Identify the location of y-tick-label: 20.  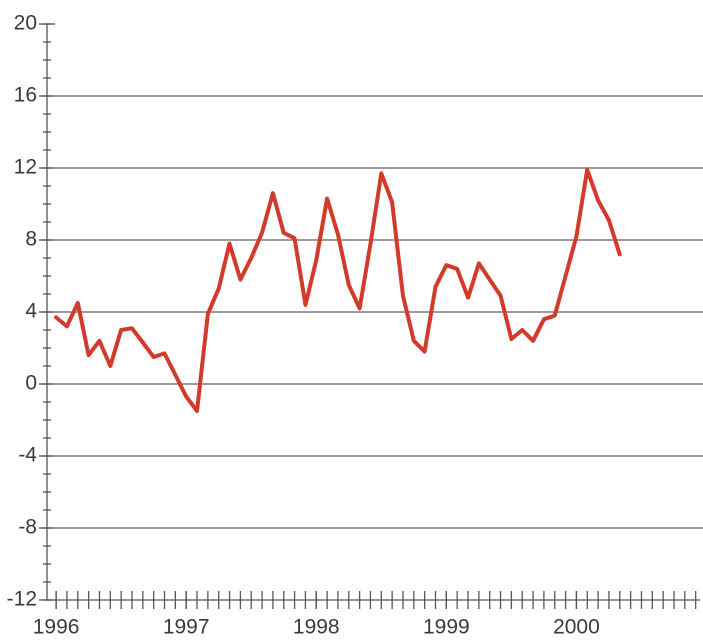
(25, 23).